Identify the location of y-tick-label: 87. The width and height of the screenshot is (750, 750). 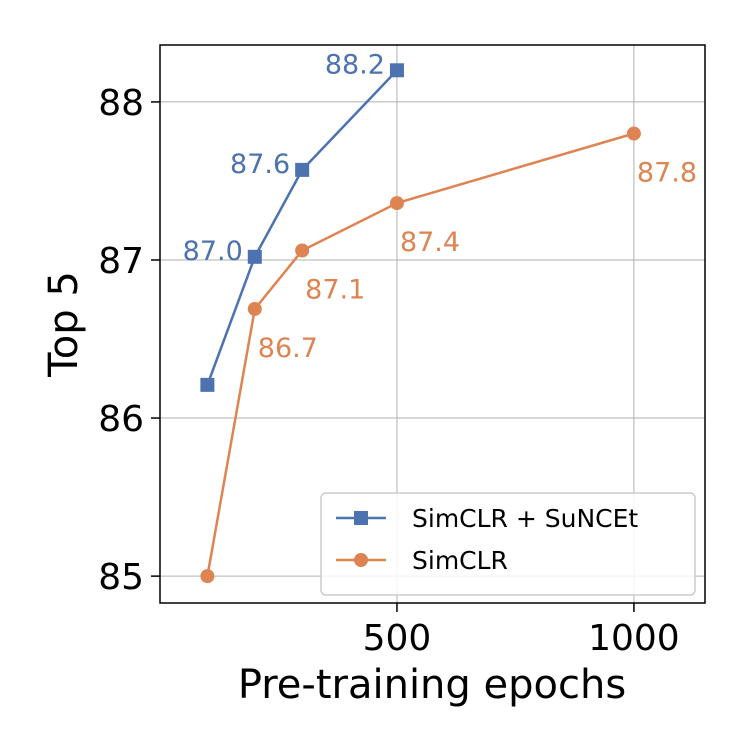
(121, 261).